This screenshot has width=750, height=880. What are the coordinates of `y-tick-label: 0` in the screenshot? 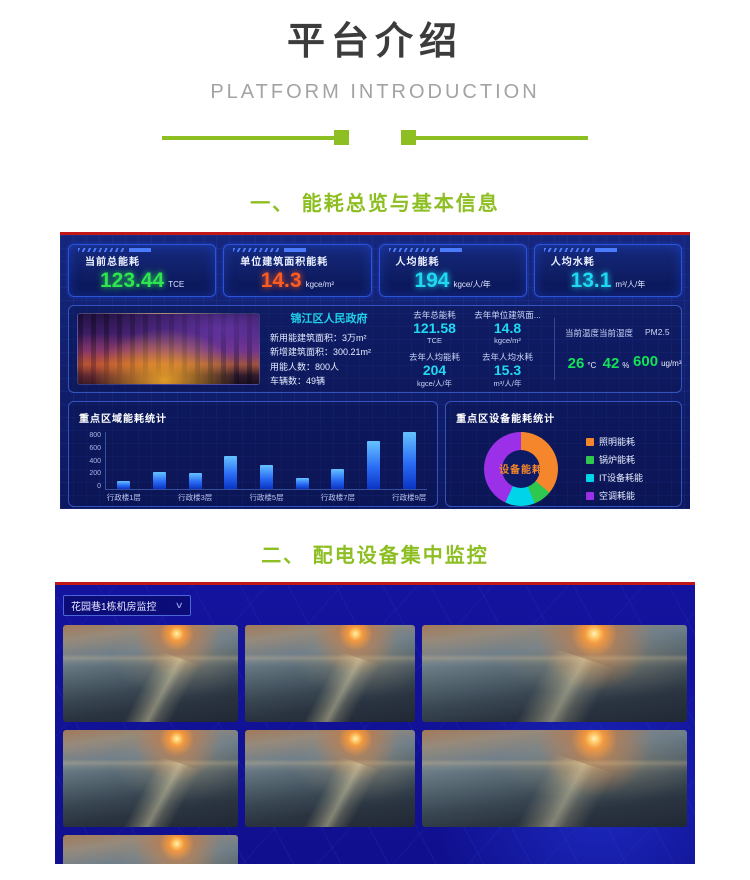 It's located at (99, 486).